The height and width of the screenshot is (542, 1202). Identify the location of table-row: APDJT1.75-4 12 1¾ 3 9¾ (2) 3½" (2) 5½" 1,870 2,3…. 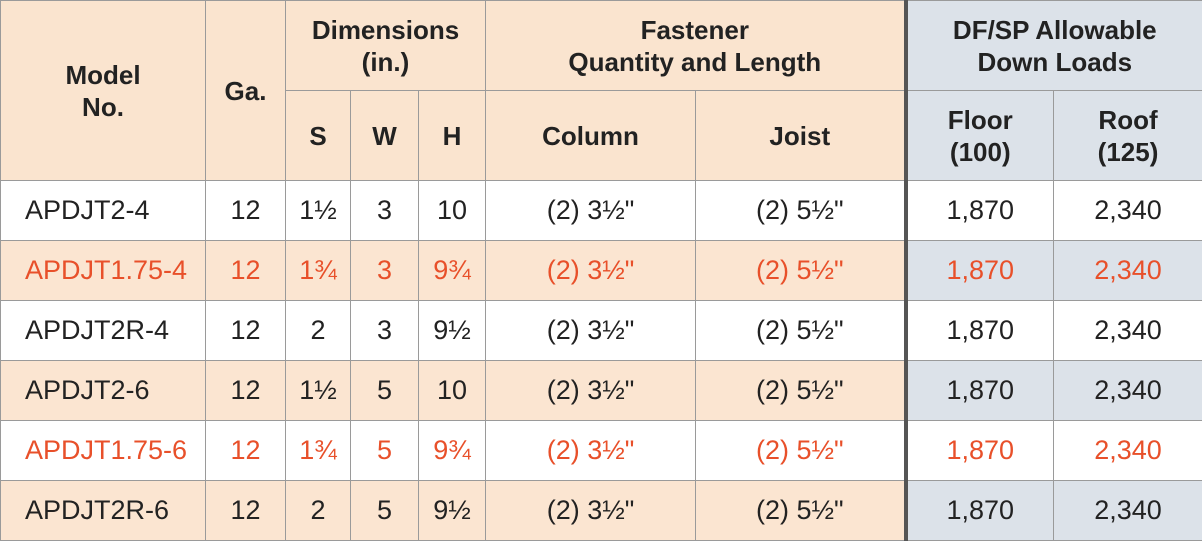
(601, 270).